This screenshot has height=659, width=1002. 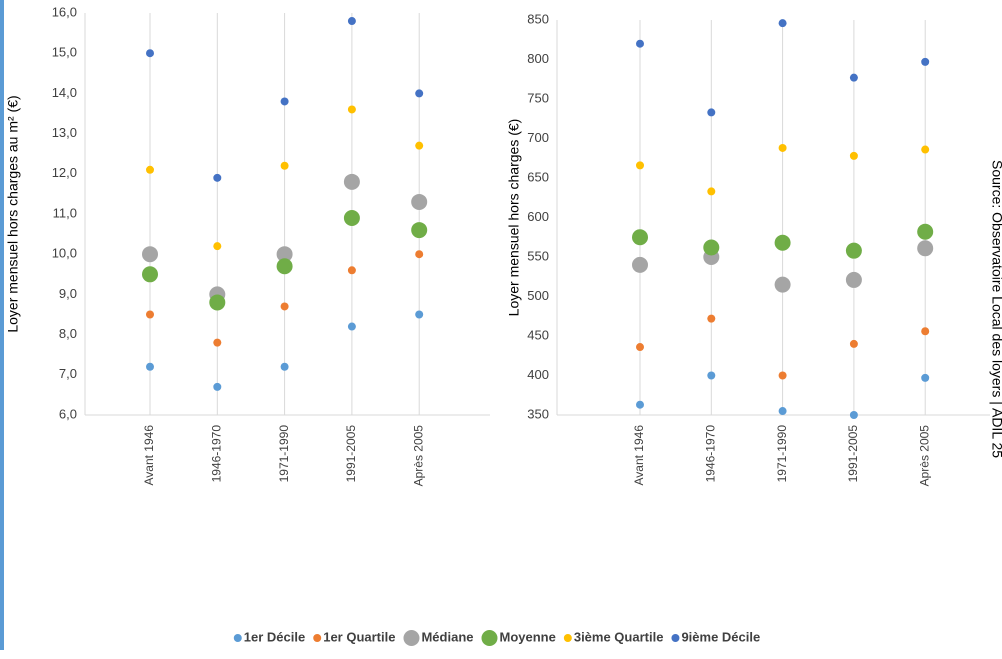 I want to click on y-tick-label: 350, so click(x=538, y=413).